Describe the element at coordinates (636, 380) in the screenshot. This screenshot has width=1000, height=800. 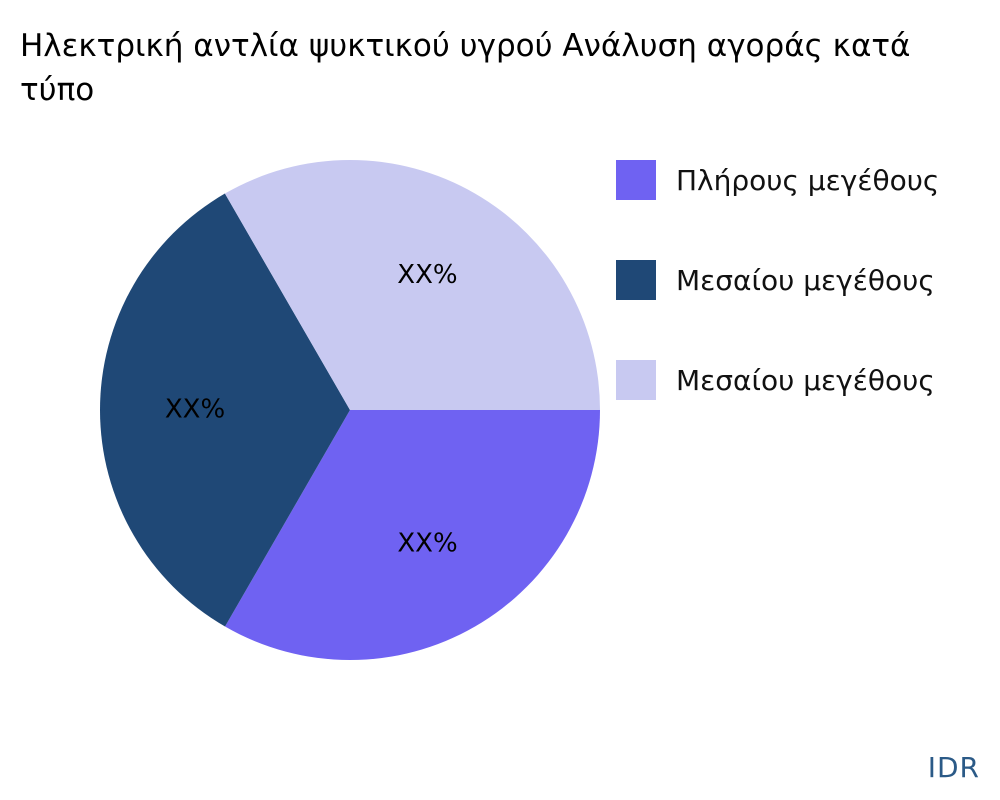
I see `legend-swatch-medium-size-light` at that location.